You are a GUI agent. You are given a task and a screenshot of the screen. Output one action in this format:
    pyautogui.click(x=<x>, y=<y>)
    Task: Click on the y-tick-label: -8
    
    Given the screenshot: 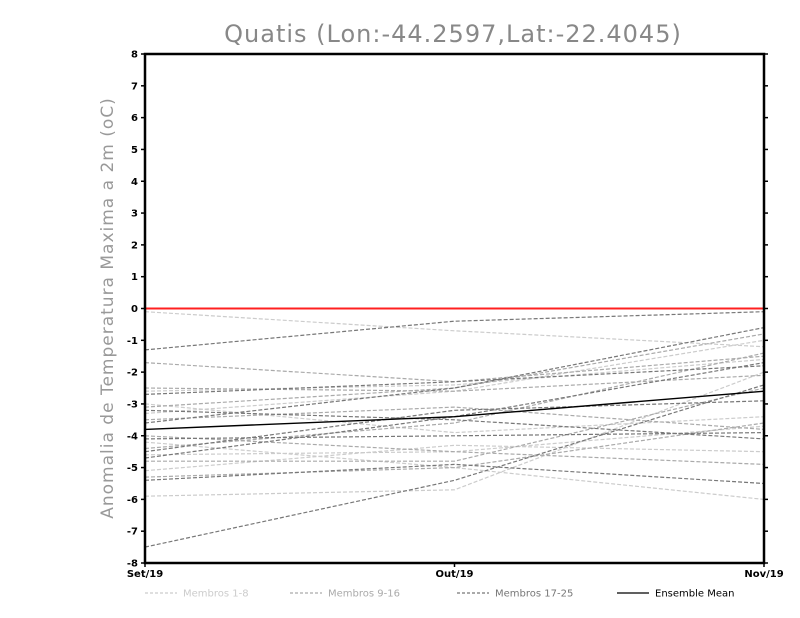 What is the action you would take?
    pyautogui.click(x=132, y=564)
    